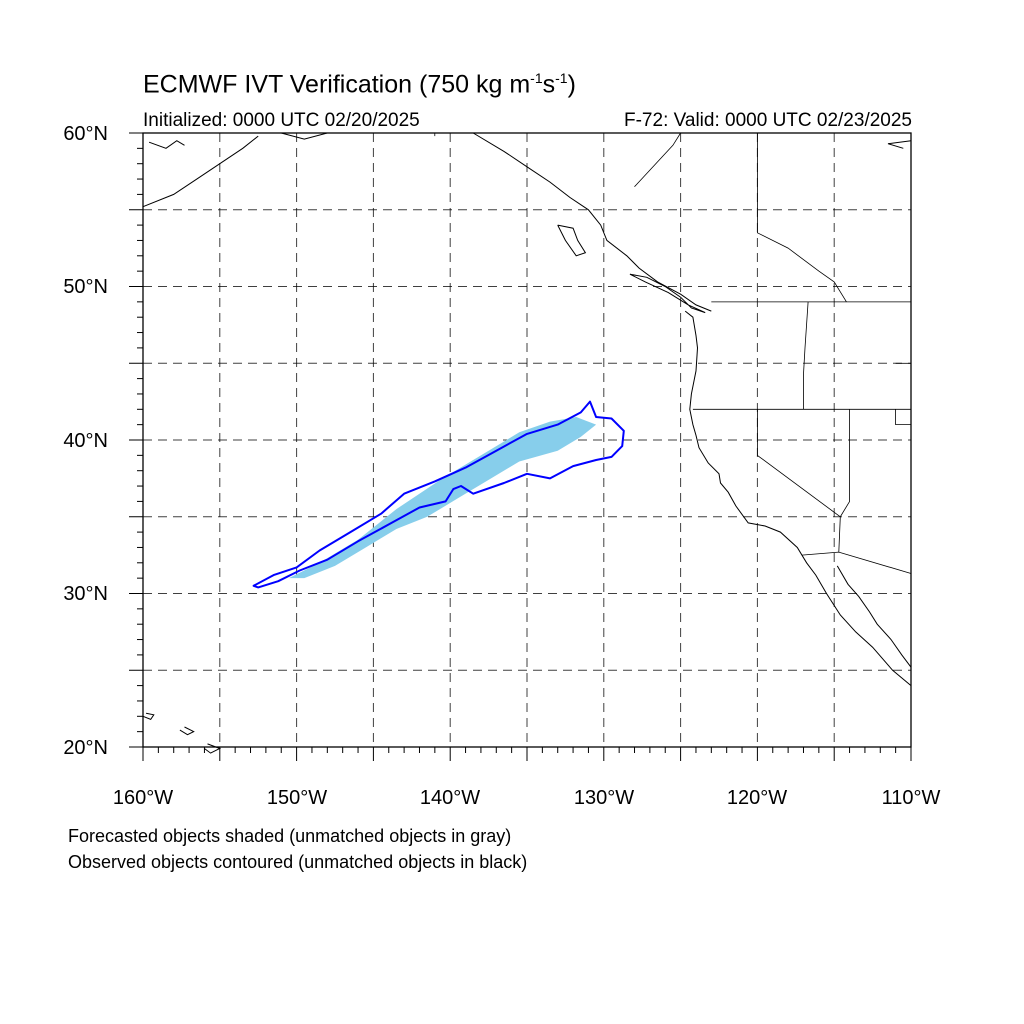 This screenshot has width=1024, height=1024. I want to click on title-mid: s, so click(549, 84).